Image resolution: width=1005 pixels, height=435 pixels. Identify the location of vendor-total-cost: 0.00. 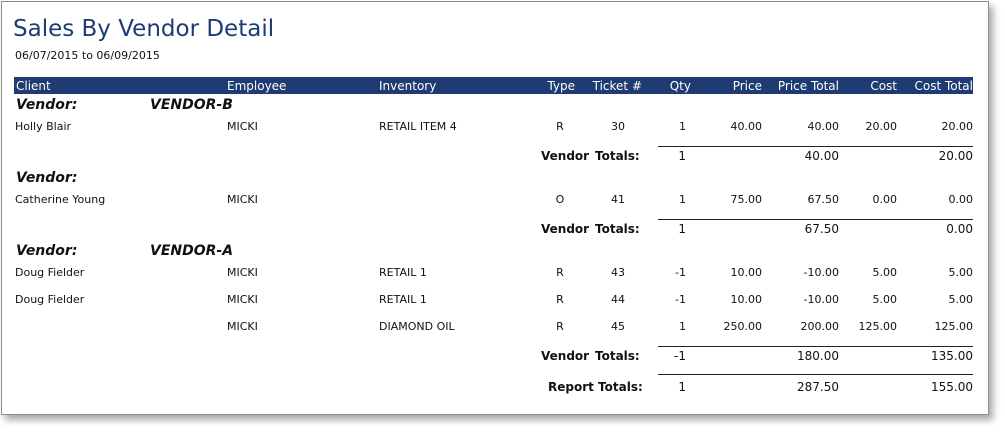
(959, 229).